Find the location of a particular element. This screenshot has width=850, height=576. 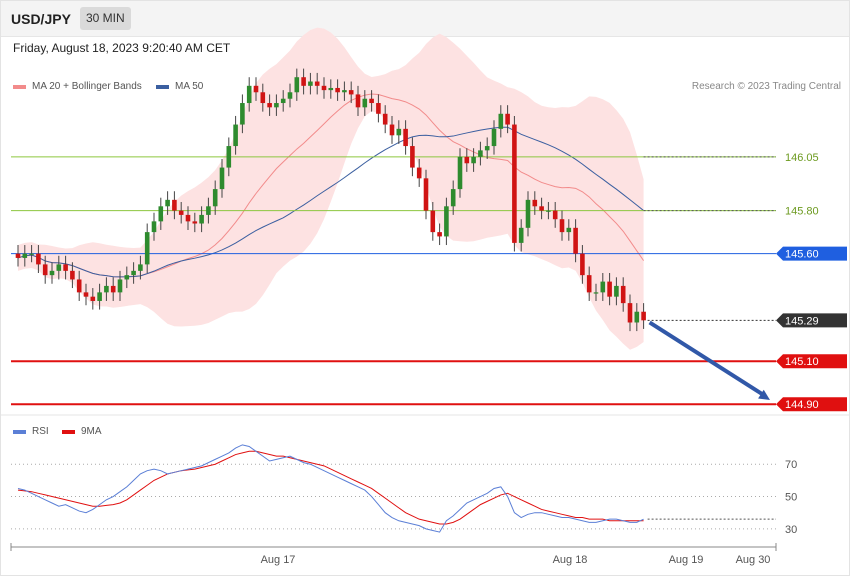

ma50-swatch is located at coordinates (162, 86).